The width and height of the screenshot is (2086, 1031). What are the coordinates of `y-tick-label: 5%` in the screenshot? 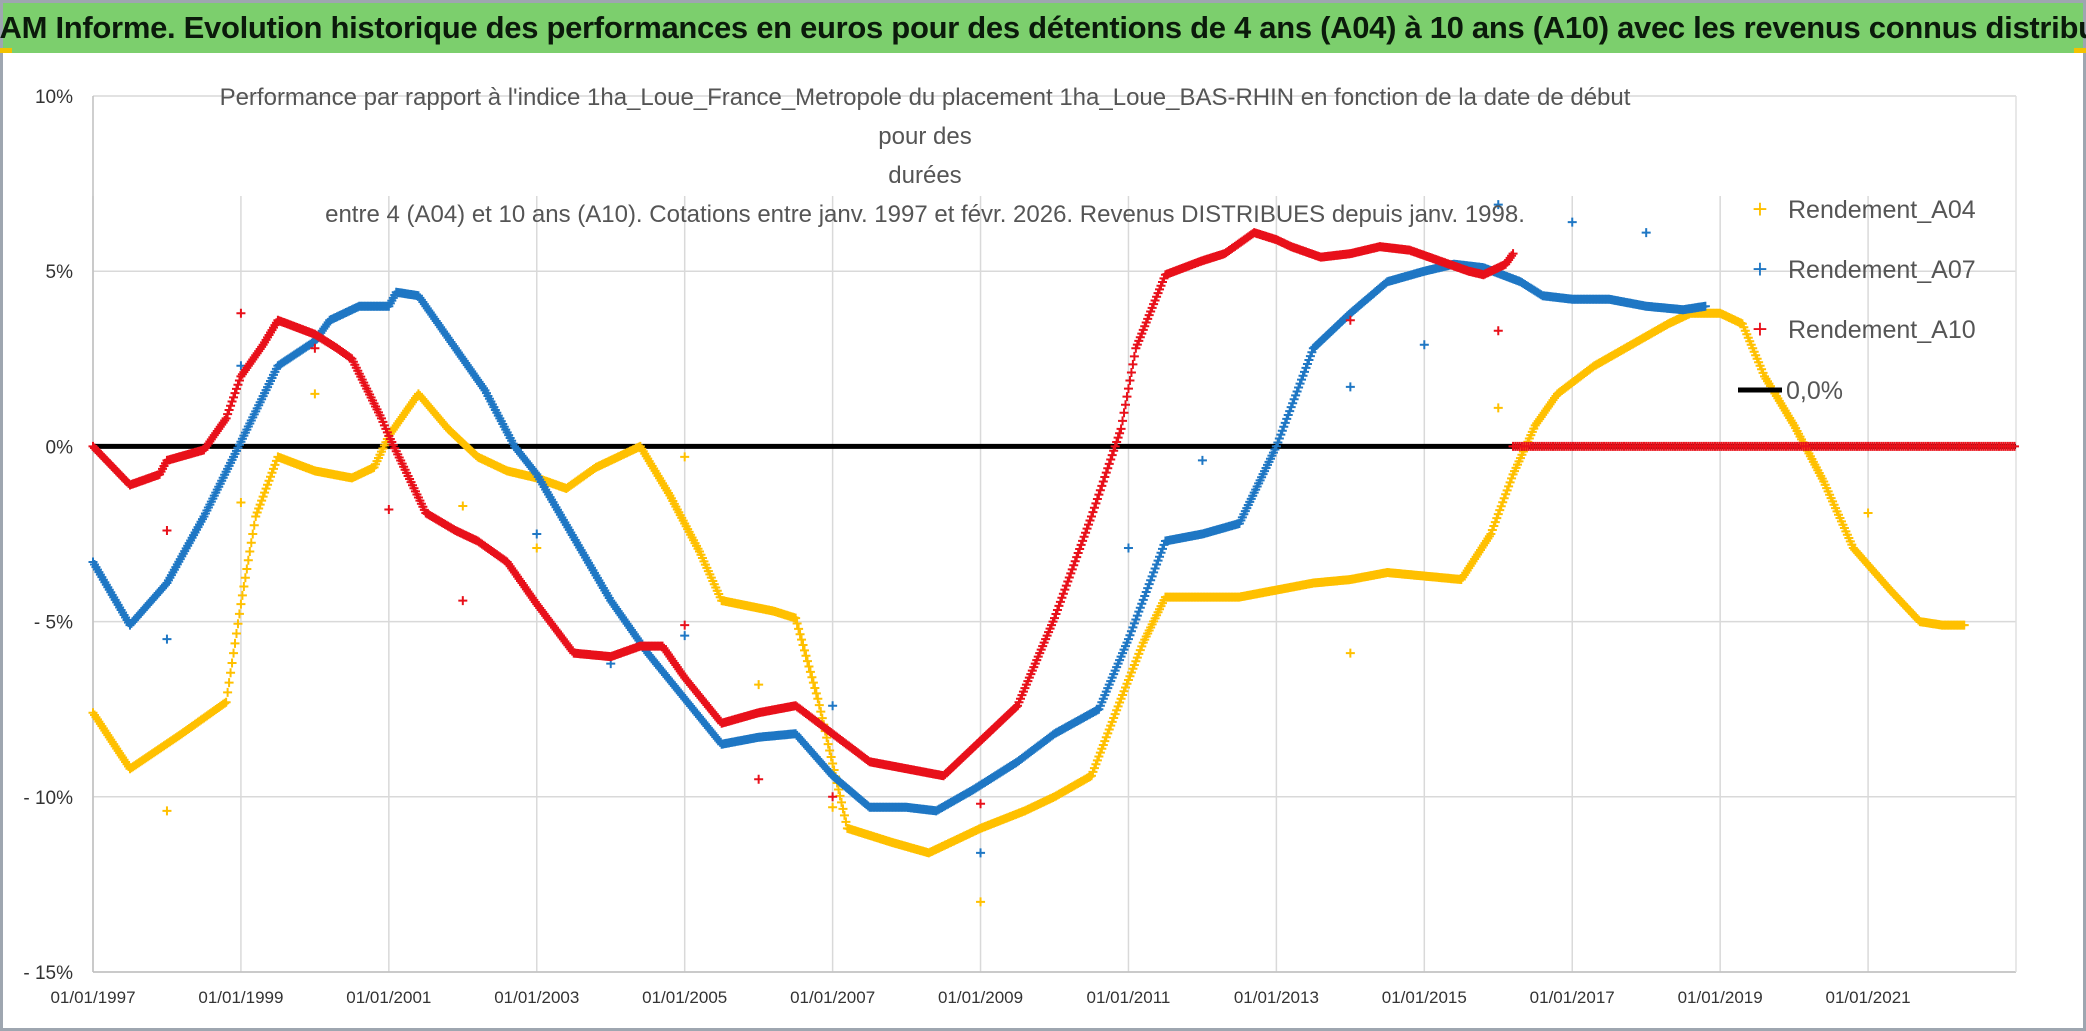 It's located at (60, 272).